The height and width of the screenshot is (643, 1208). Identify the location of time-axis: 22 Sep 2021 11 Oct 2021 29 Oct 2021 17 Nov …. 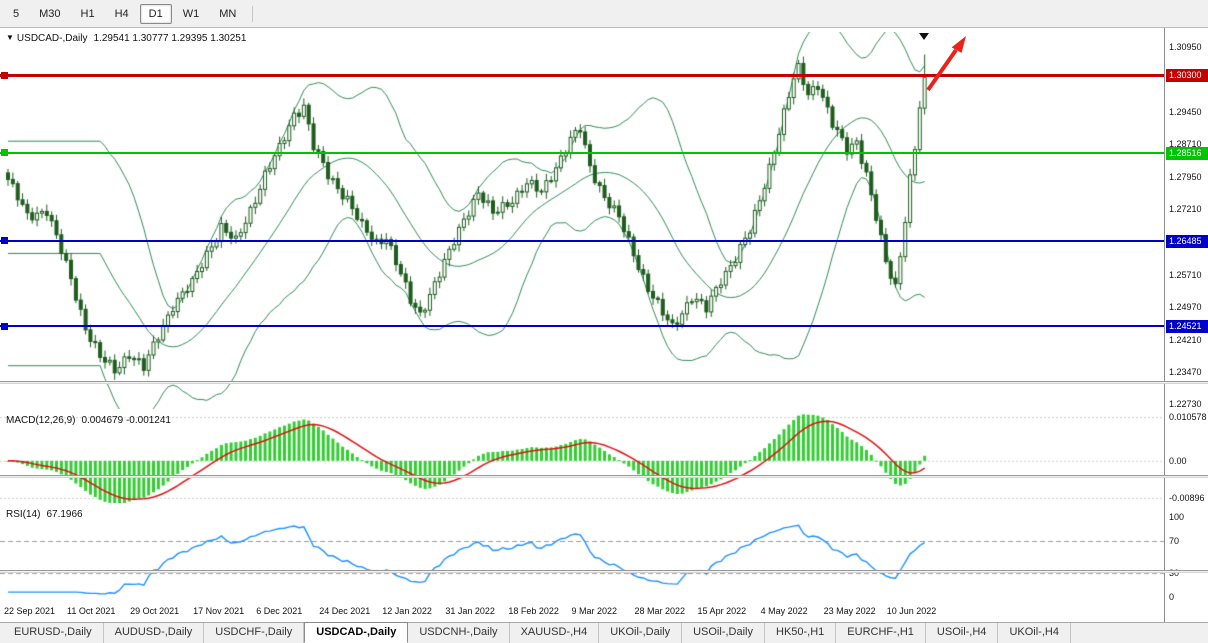
(582, 611).